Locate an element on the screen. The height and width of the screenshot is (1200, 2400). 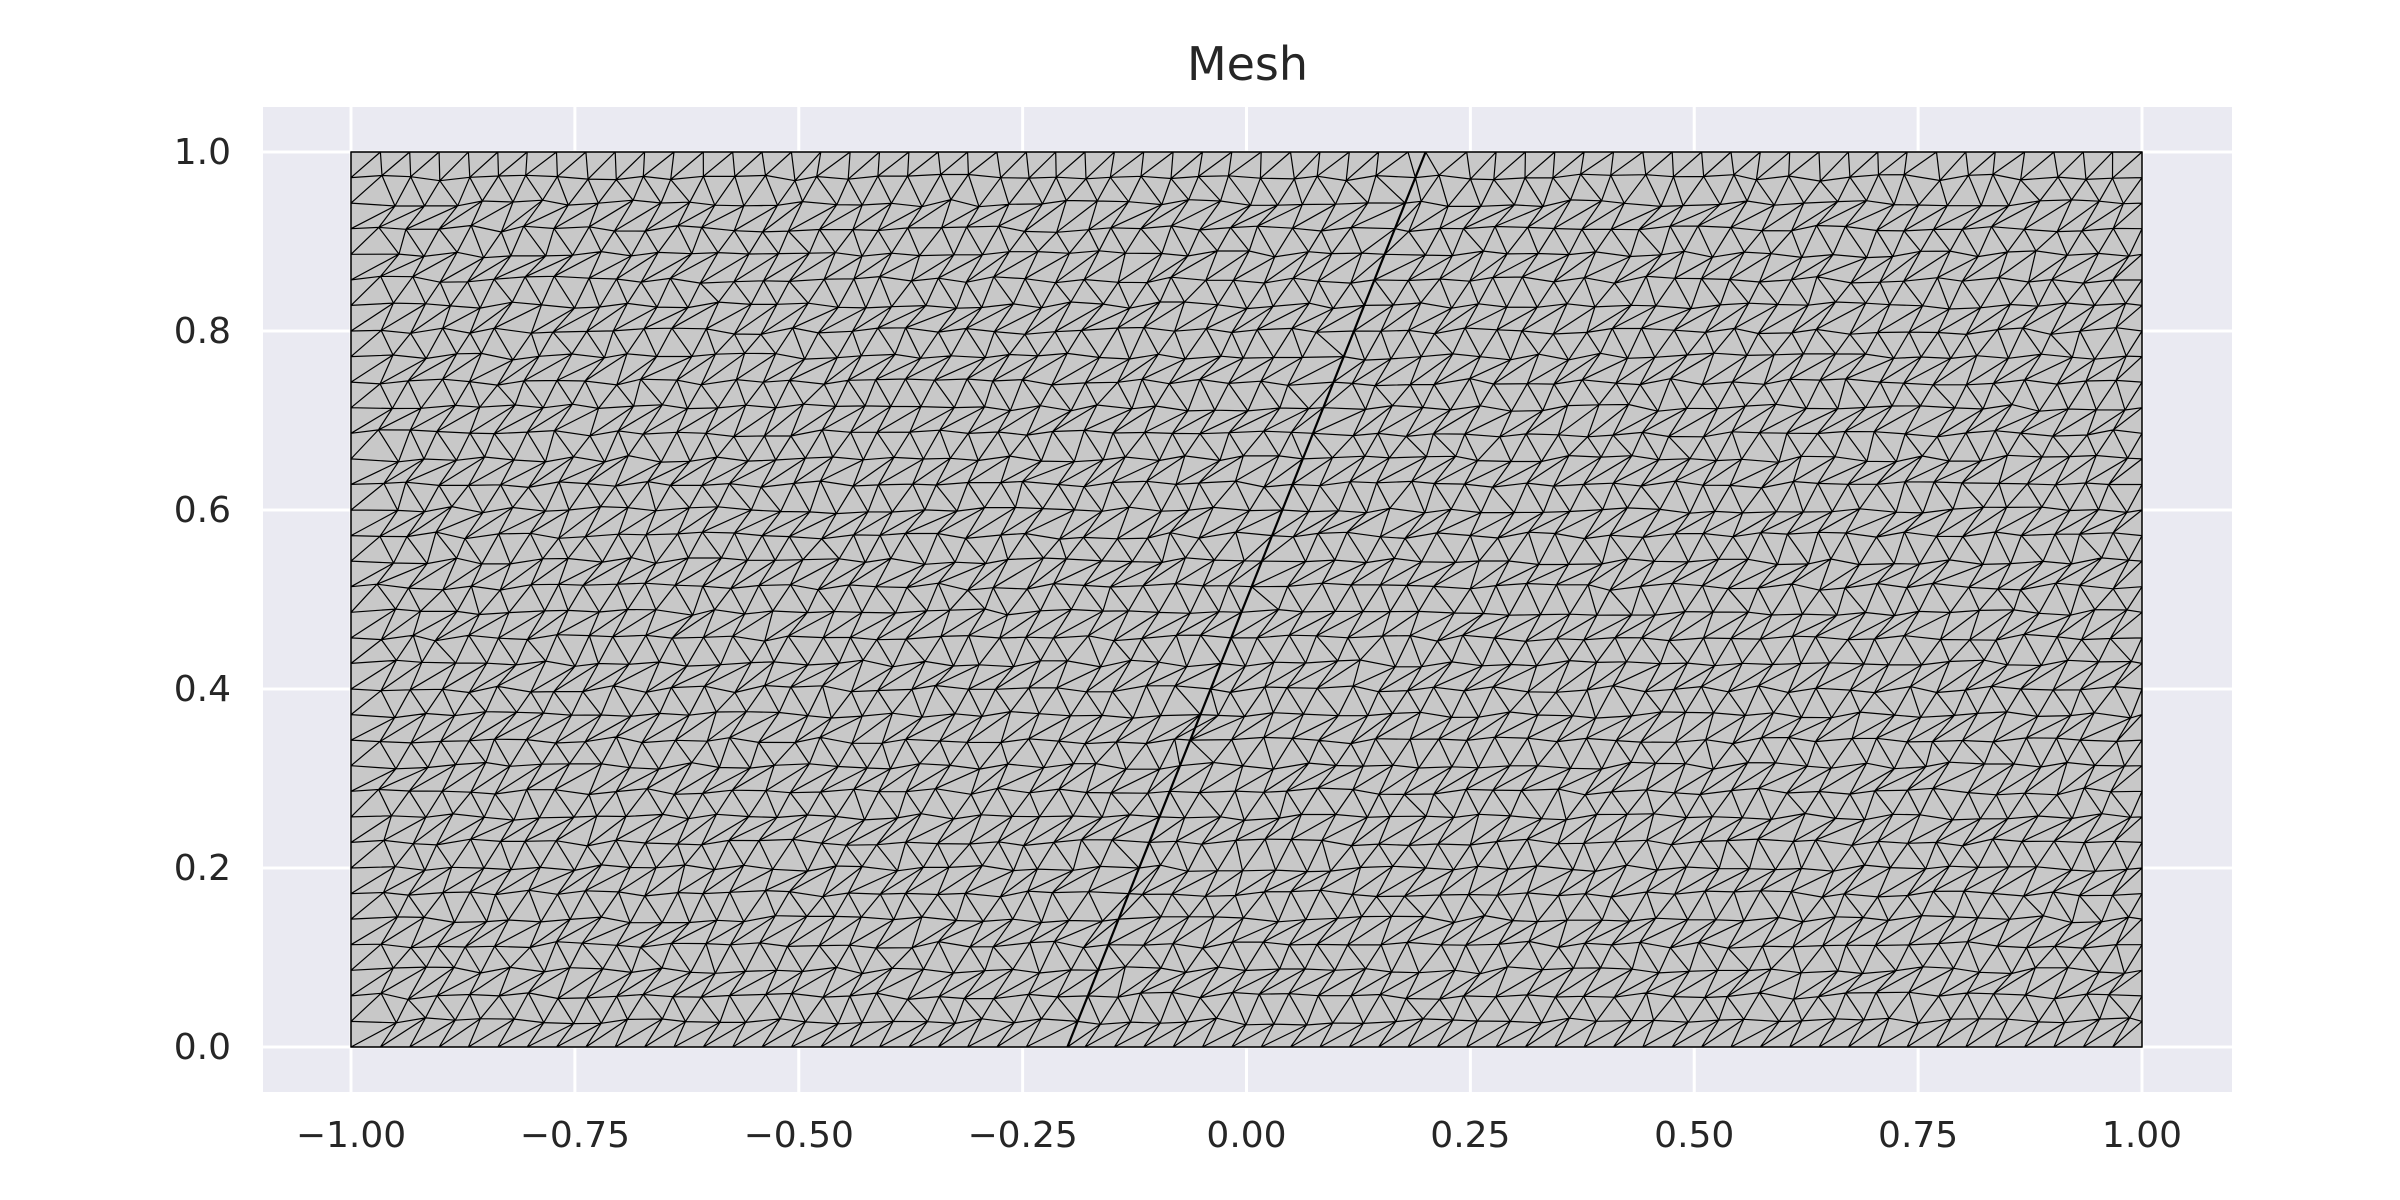
x-tick-label: 0.50 is located at coordinates (1694, 1135).